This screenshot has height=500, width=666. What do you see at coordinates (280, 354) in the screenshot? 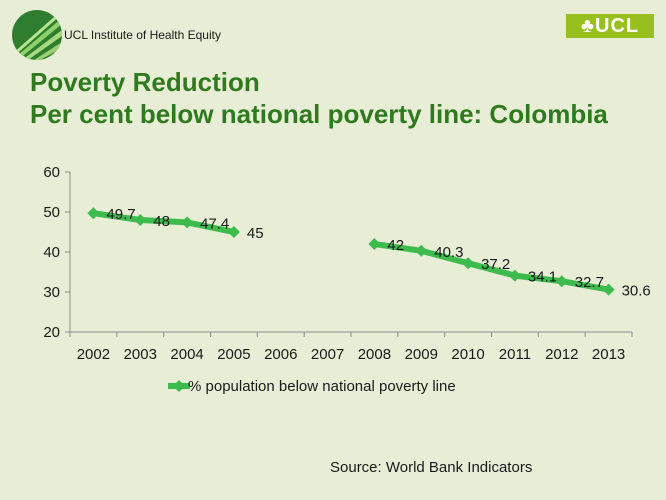
I see `x-tick-label: 2006` at bounding box center [280, 354].